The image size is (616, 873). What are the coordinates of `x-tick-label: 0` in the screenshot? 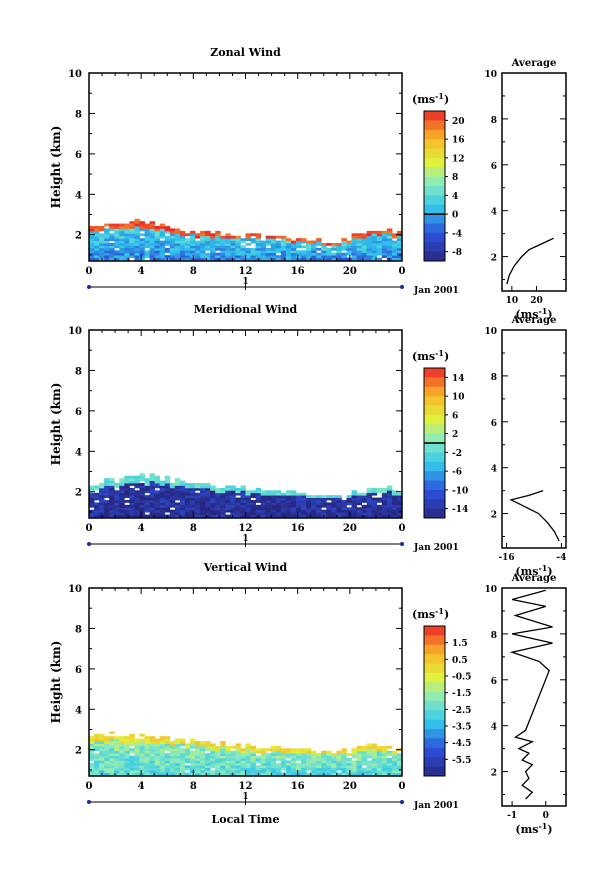 It's located at (402, 786).